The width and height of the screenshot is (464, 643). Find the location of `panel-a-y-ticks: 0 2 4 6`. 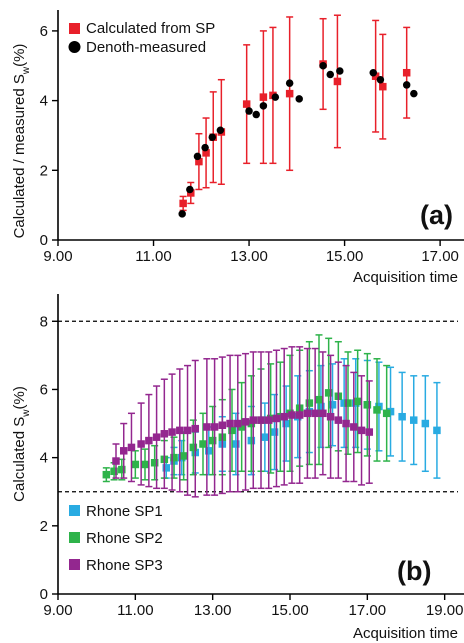

panel-a-y-ticks: 0 2 4 6 is located at coordinates (49, 136).